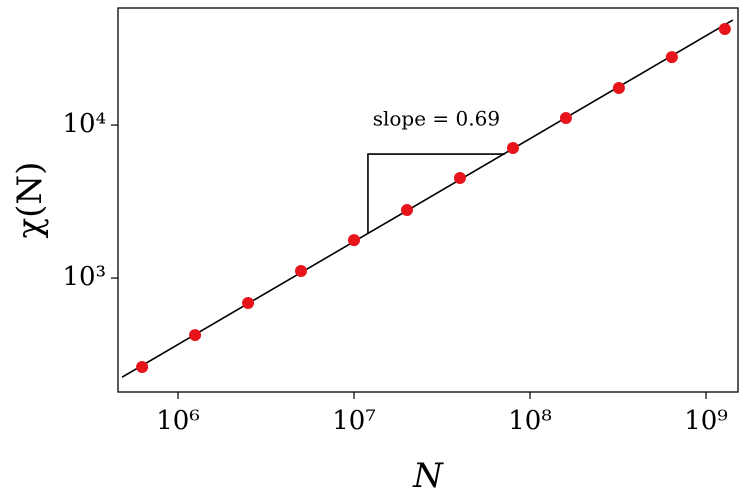 The width and height of the screenshot is (747, 500). Describe the element at coordinates (436, 193) in the screenshot. I see `slope-triangle` at that location.